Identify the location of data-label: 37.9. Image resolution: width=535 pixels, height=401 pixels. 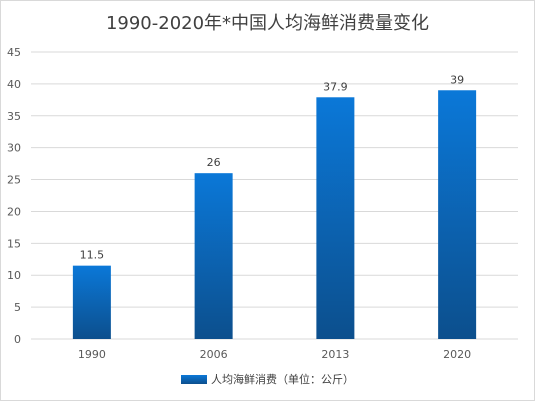
(335, 86).